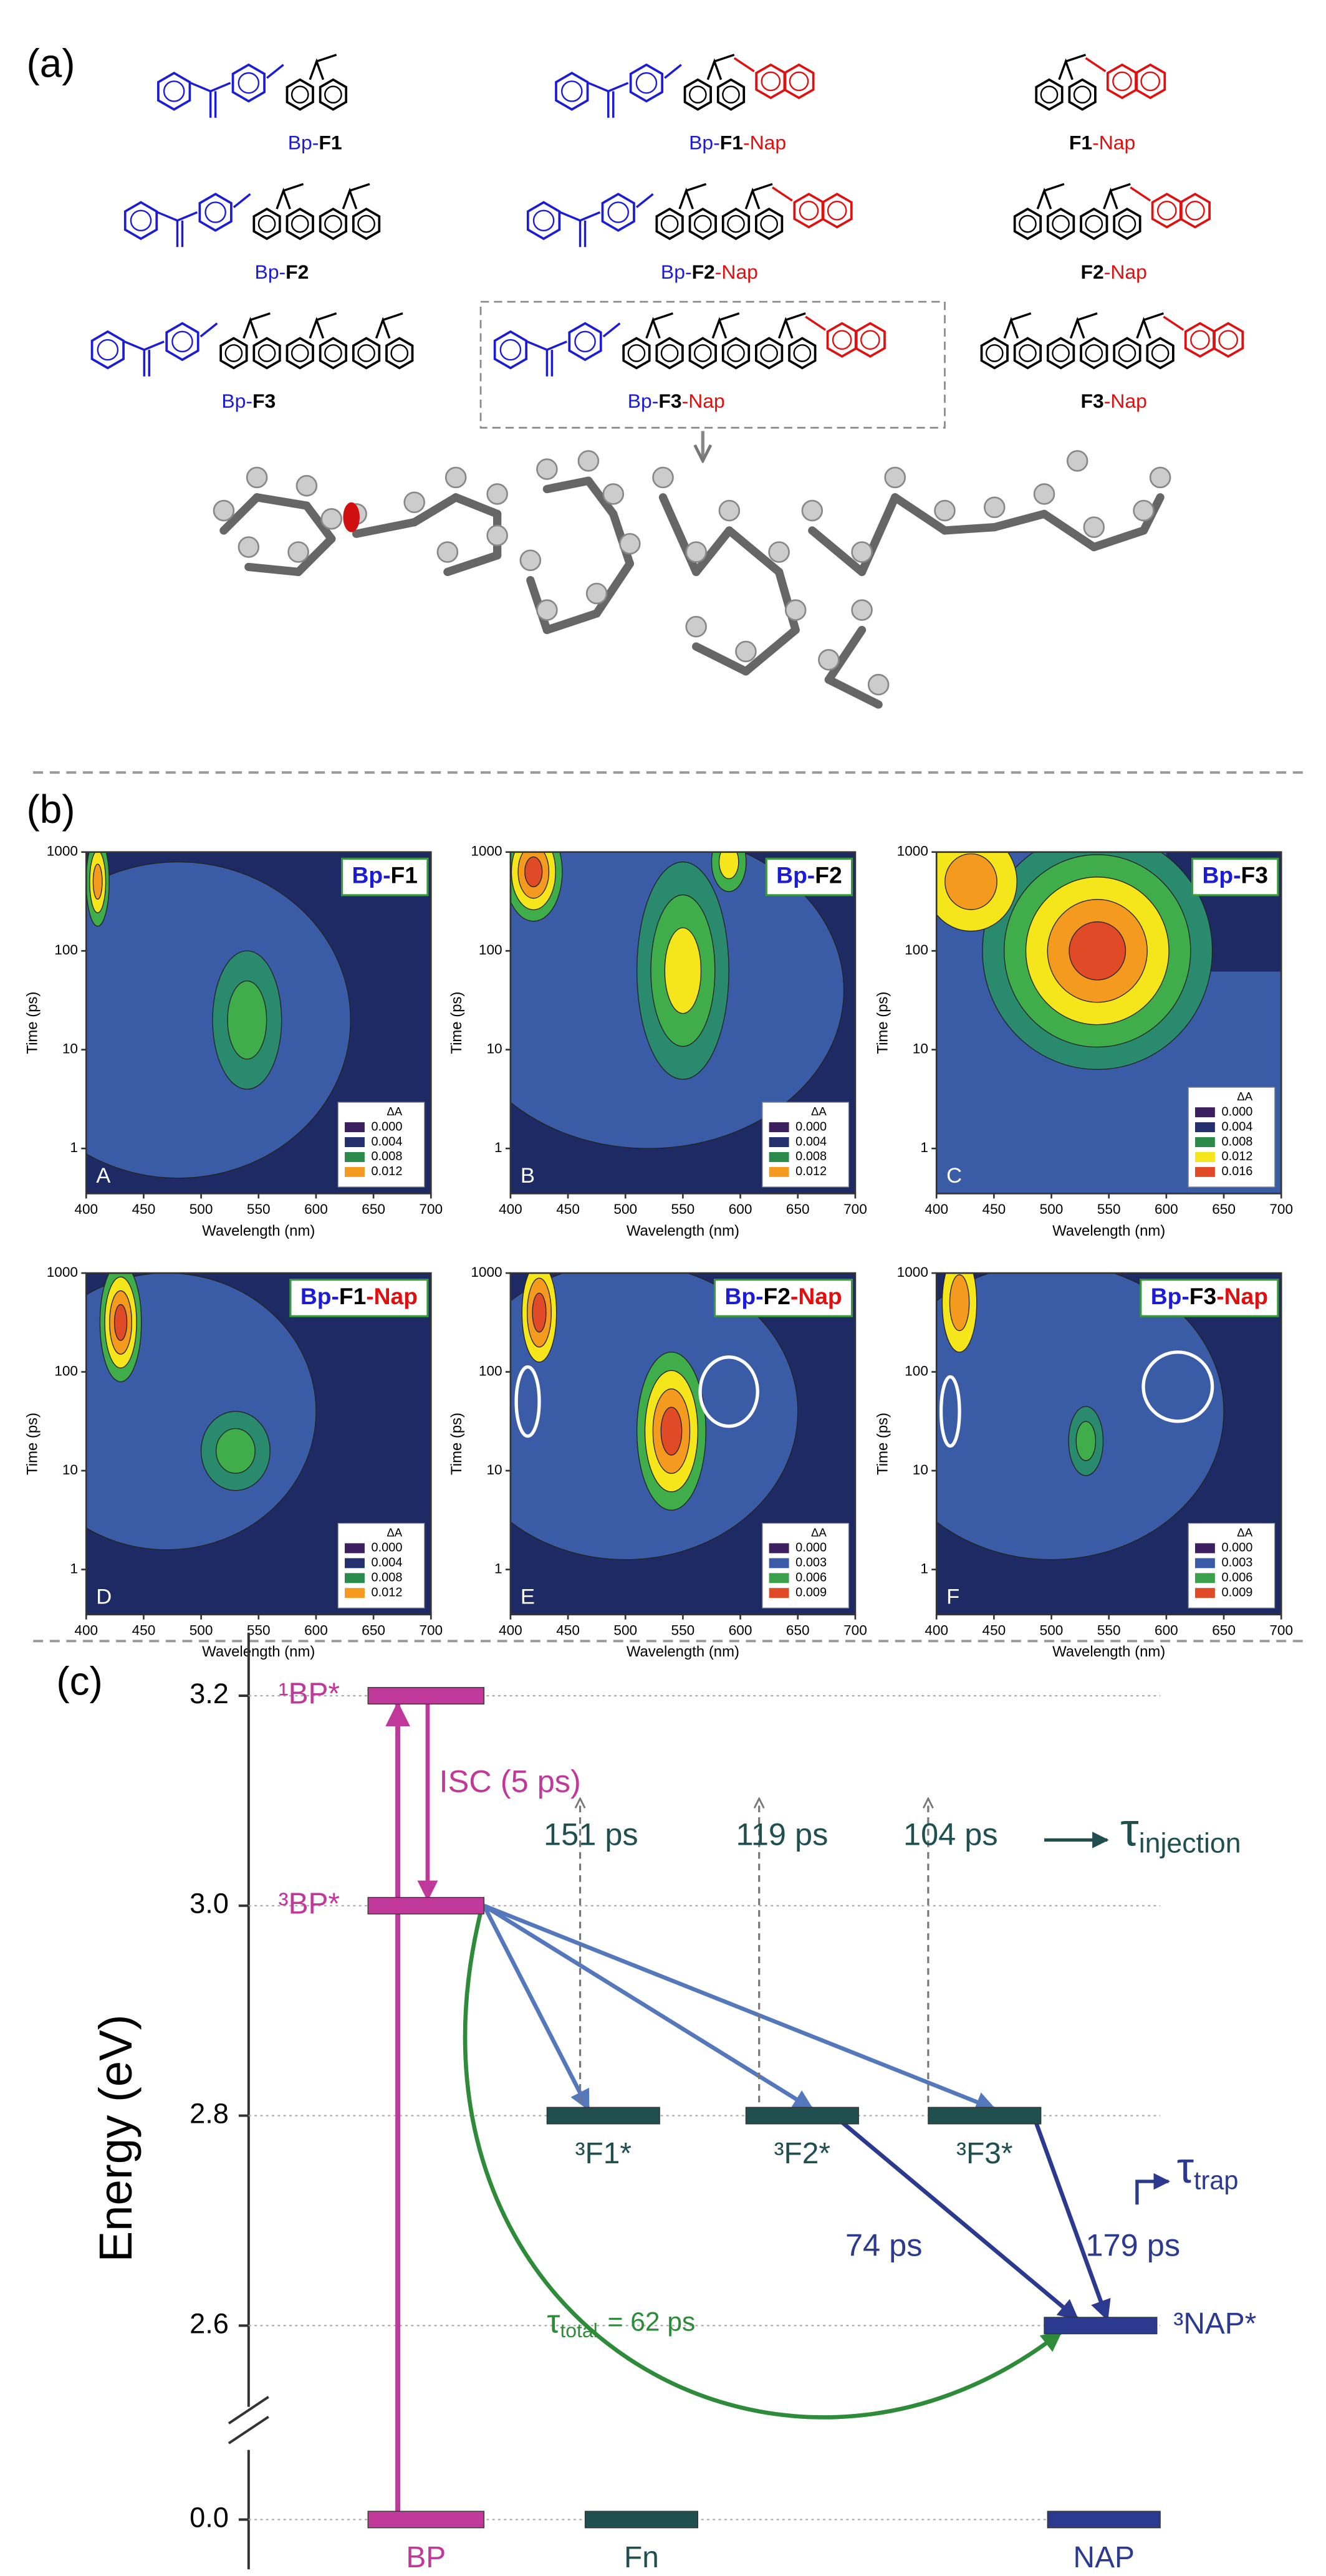 The image size is (1326, 2576). What do you see at coordinates (1181, 1831) in the screenshot?
I see `tau-label: τinjection` at bounding box center [1181, 1831].